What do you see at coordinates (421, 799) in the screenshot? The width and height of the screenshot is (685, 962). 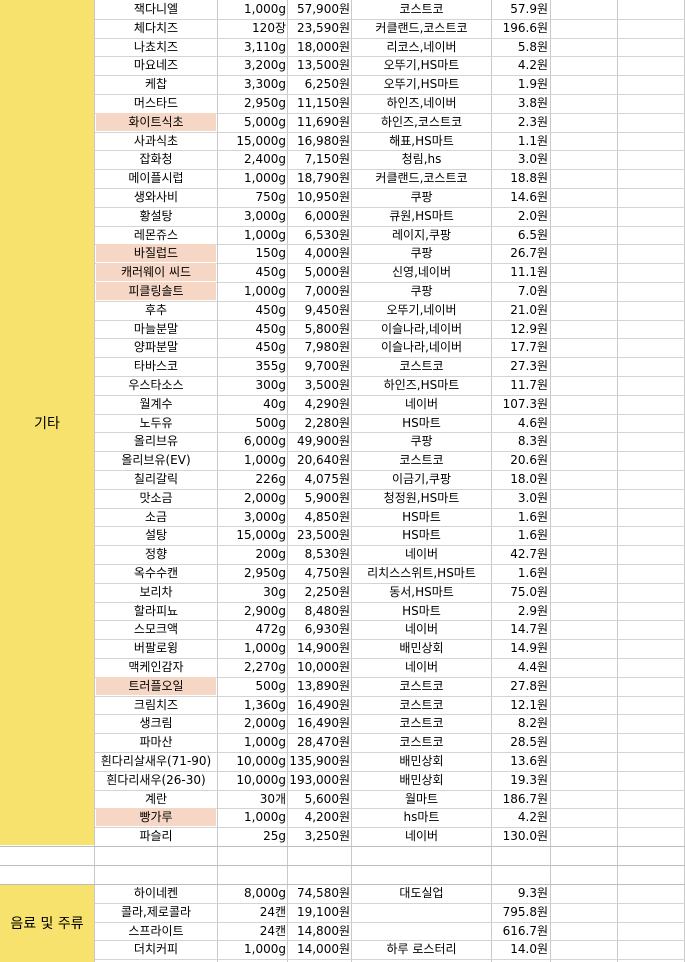 I see `shop-cell: 월마트` at bounding box center [421, 799].